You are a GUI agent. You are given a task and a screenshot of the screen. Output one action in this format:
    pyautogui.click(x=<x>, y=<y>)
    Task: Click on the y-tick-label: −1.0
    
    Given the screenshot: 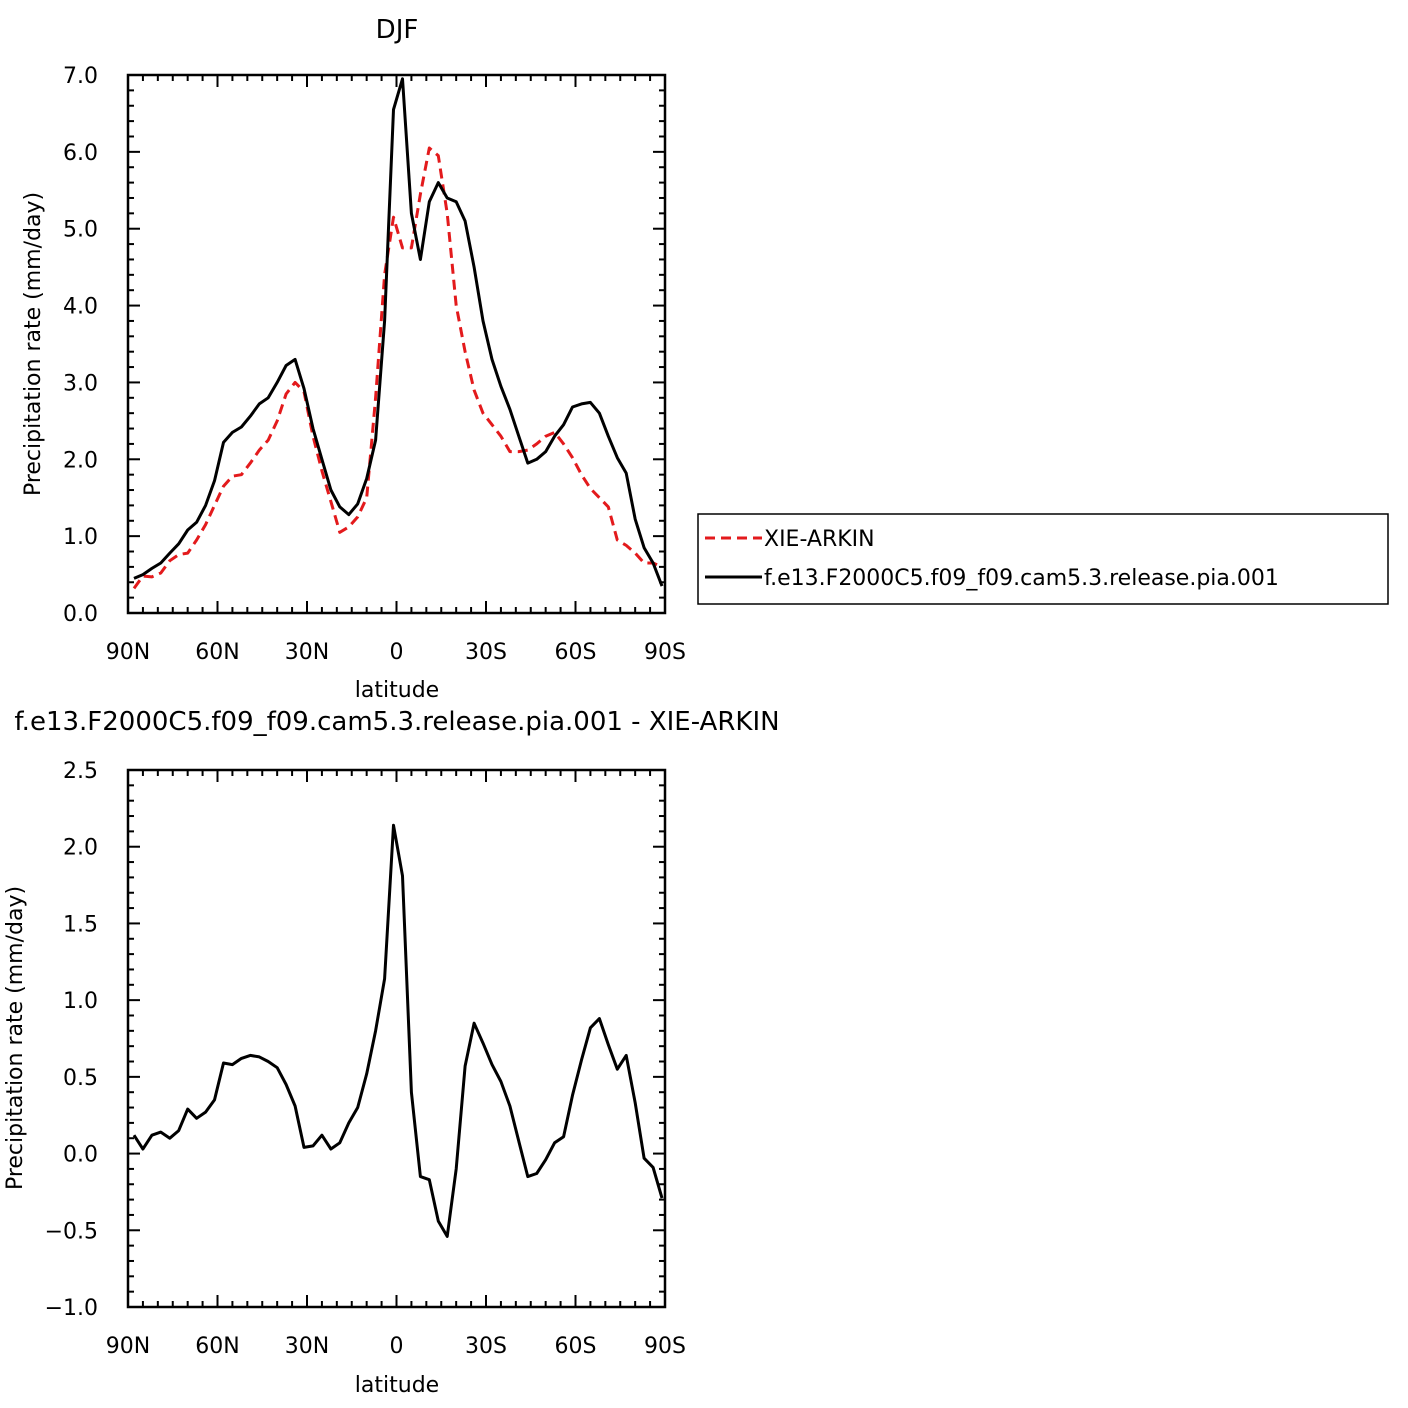 What is the action you would take?
    pyautogui.click(x=71, y=1308)
    